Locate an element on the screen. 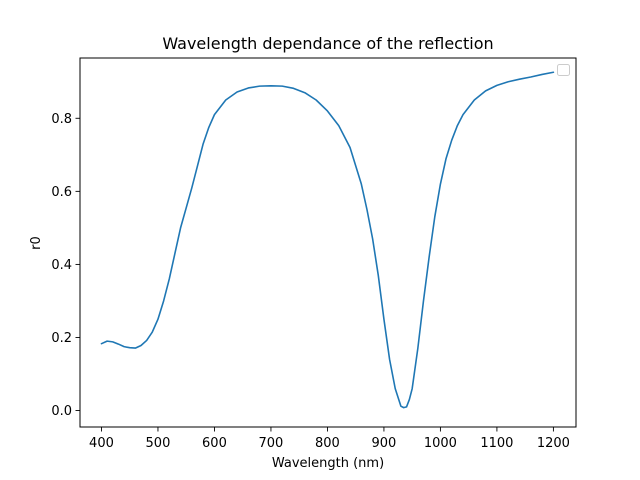 Image resolution: width=640 pixels, height=480 pixels. y-tick-label: 0.6 is located at coordinates (61, 192).